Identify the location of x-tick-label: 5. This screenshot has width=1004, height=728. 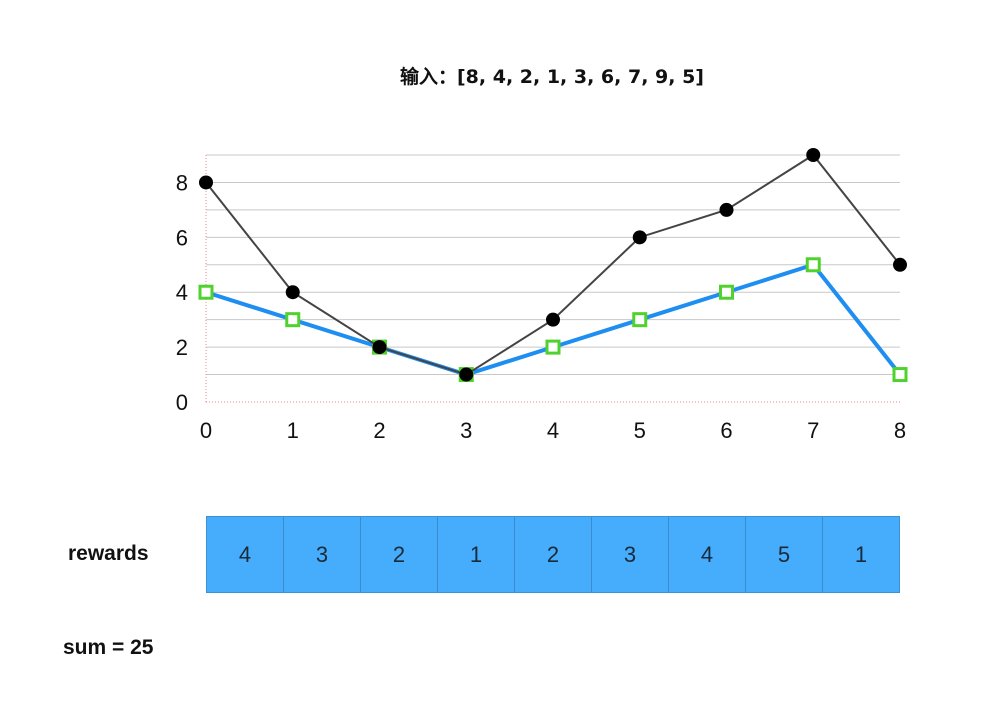
(640, 430).